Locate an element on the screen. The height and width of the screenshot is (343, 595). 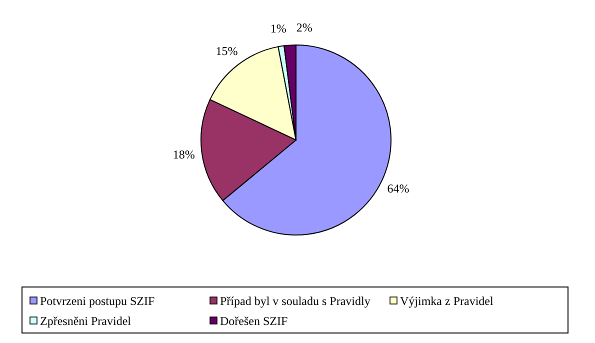
legend-label: Výjimka z Pravidel is located at coordinates (447, 301).